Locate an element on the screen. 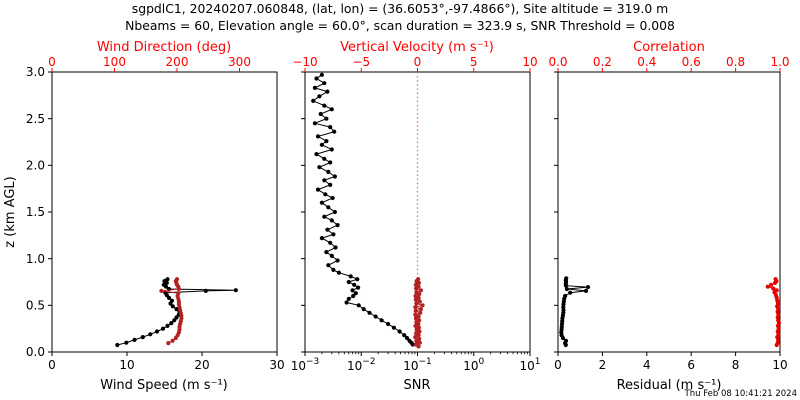 This screenshot has width=800, height=400. wind-direction-axis-label: Wind Direction (deg) is located at coordinates (164, 47).